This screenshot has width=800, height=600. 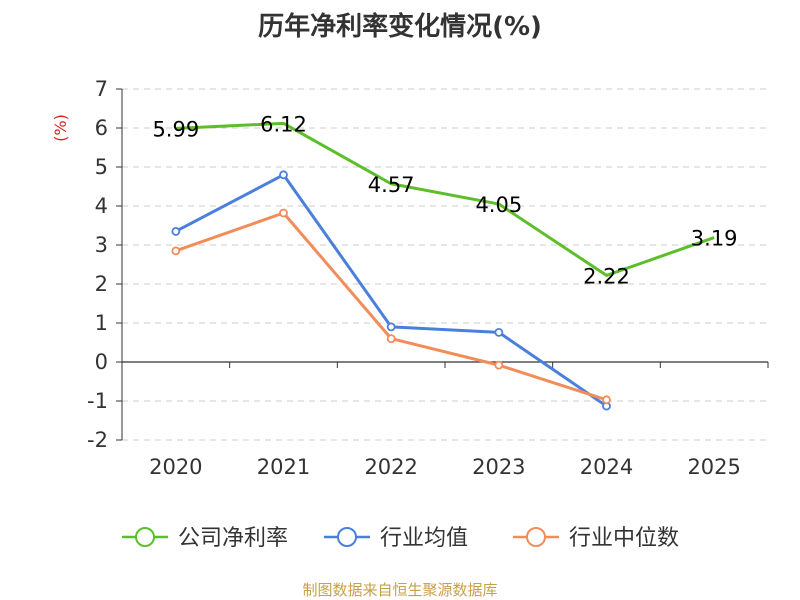 I want to click on legend-item-label: 公司净利率, so click(x=233, y=538).